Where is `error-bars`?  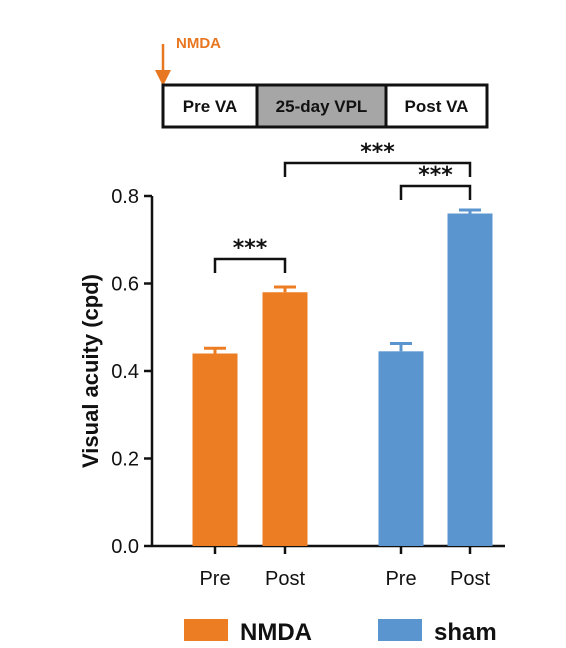
error-bars is located at coordinates (342, 281).